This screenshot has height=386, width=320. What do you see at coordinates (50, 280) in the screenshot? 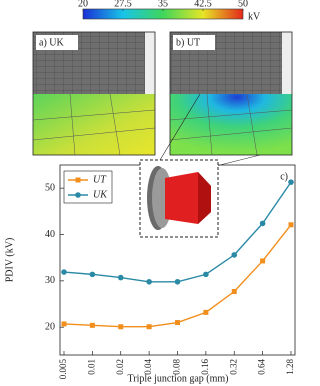
I see `y-tick-label: 30` at bounding box center [50, 280].